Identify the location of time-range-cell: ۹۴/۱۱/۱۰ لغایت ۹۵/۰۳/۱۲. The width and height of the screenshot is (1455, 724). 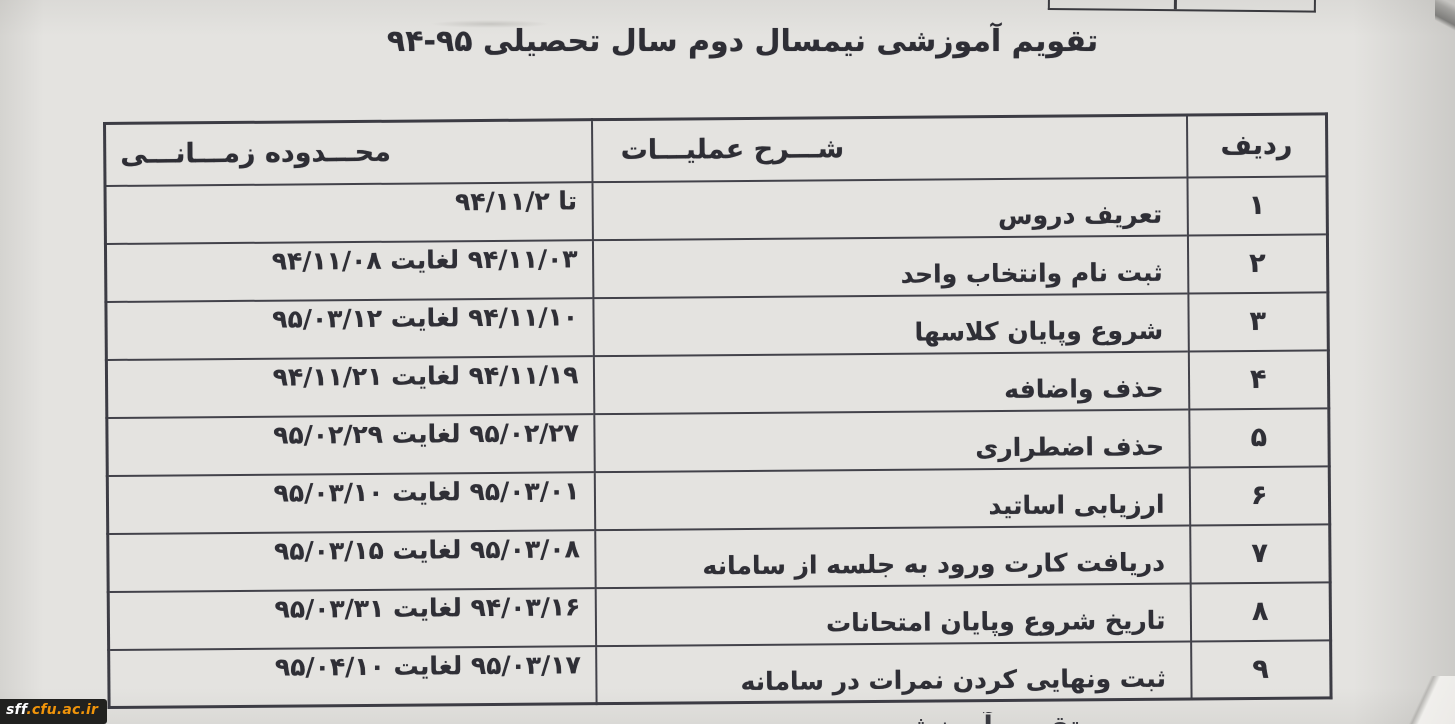
(349, 328).